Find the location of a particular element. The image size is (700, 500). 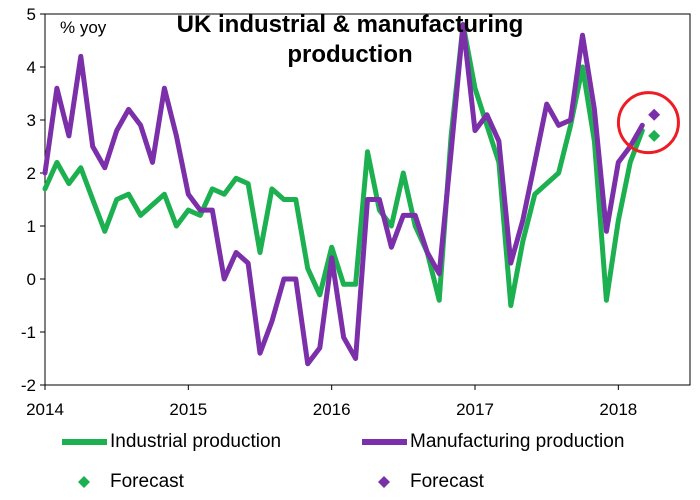

legend-label-forecast-manufacturing: Forecast is located at coordinates (447, 481).